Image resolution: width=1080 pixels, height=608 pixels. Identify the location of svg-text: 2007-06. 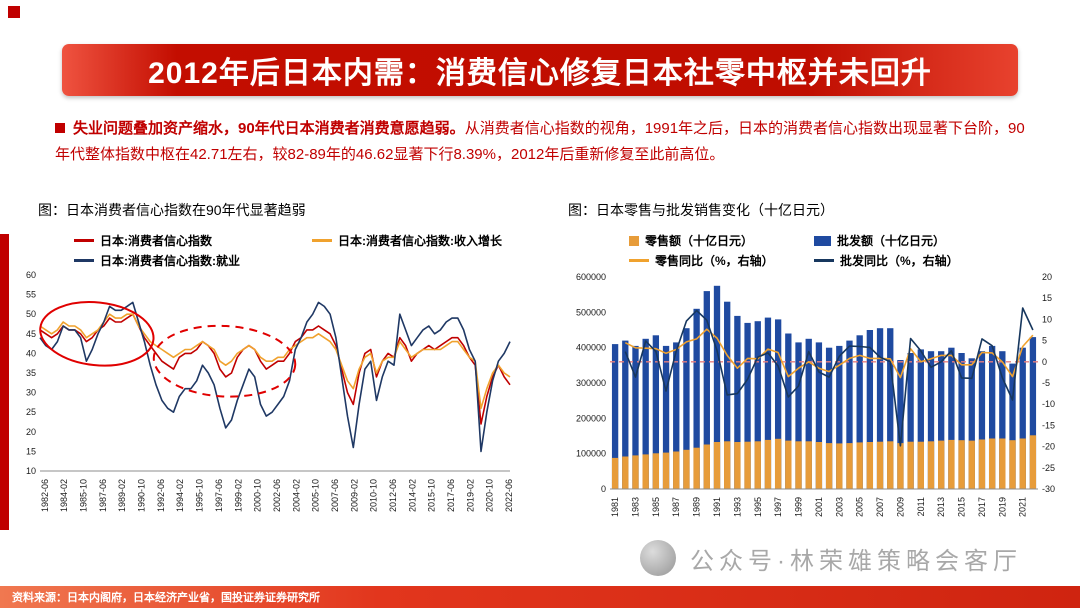
(335, 495).